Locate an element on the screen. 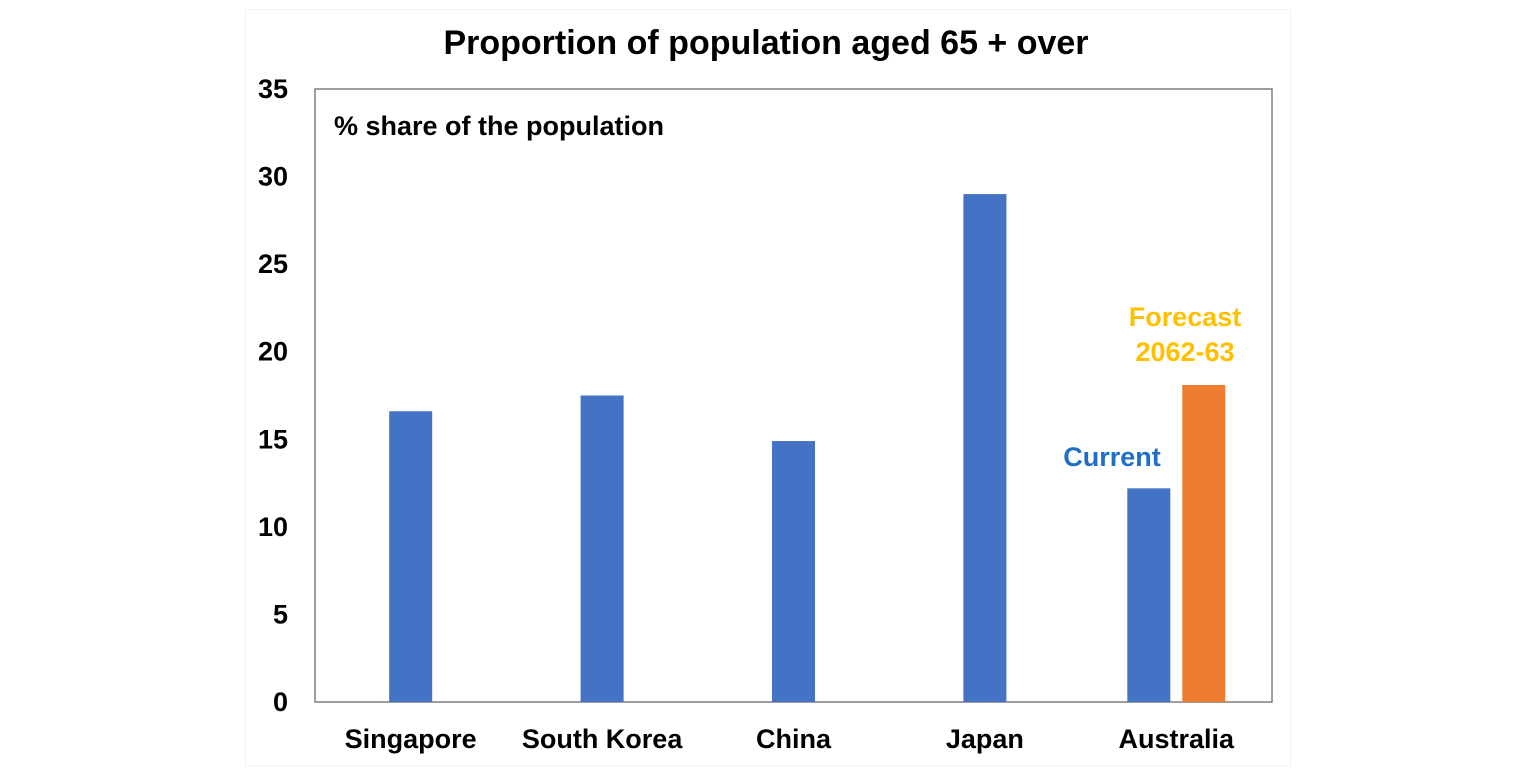 The width and height of the screenshot is (1536, 775). y-tick-label: 15 is located at coordinates (273, 439).